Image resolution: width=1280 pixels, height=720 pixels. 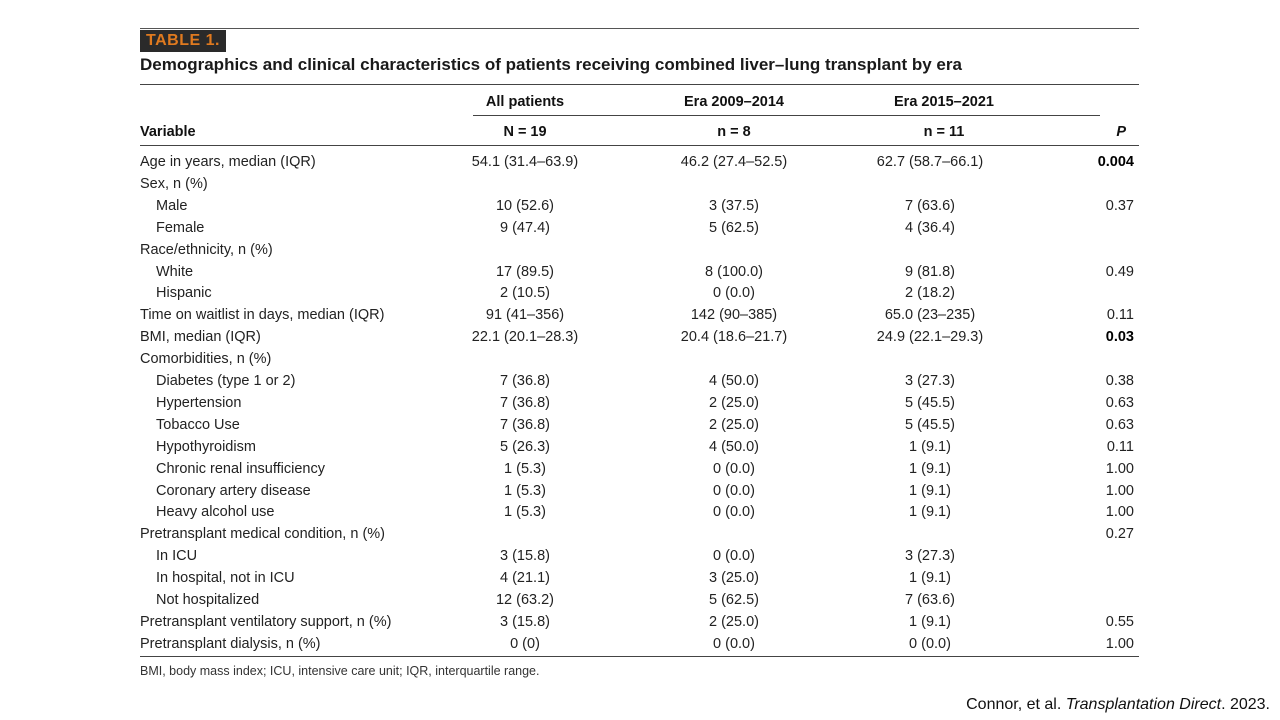 What do you see at coordinates (639, 84) in the screenshot?
I see `title-rule` at bounding box center [639, 84].